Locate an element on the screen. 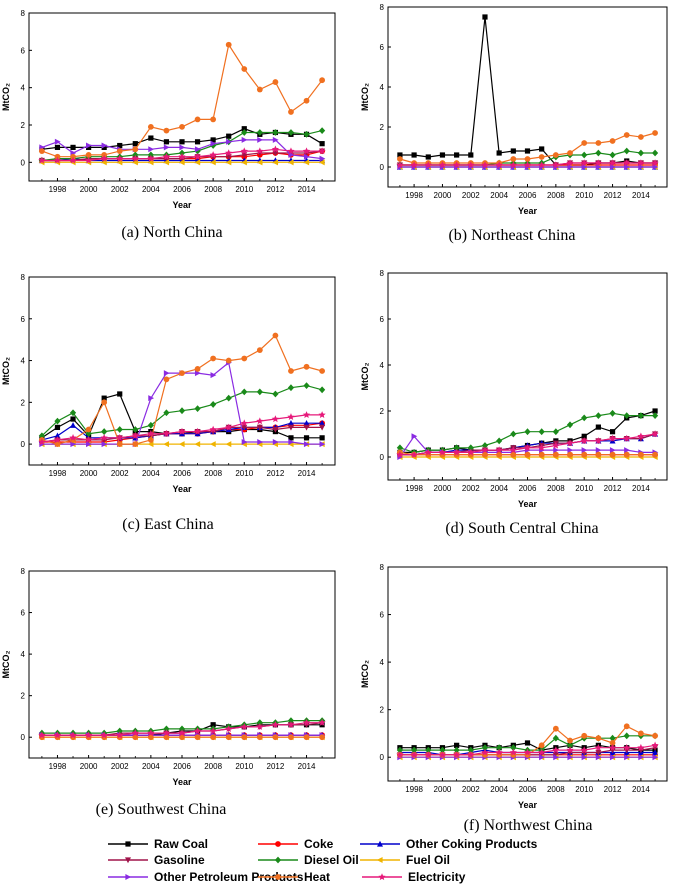 The height and width of the screenshot is (887, 682). legend-marker-gasoline is located at coordinates (128, 860).